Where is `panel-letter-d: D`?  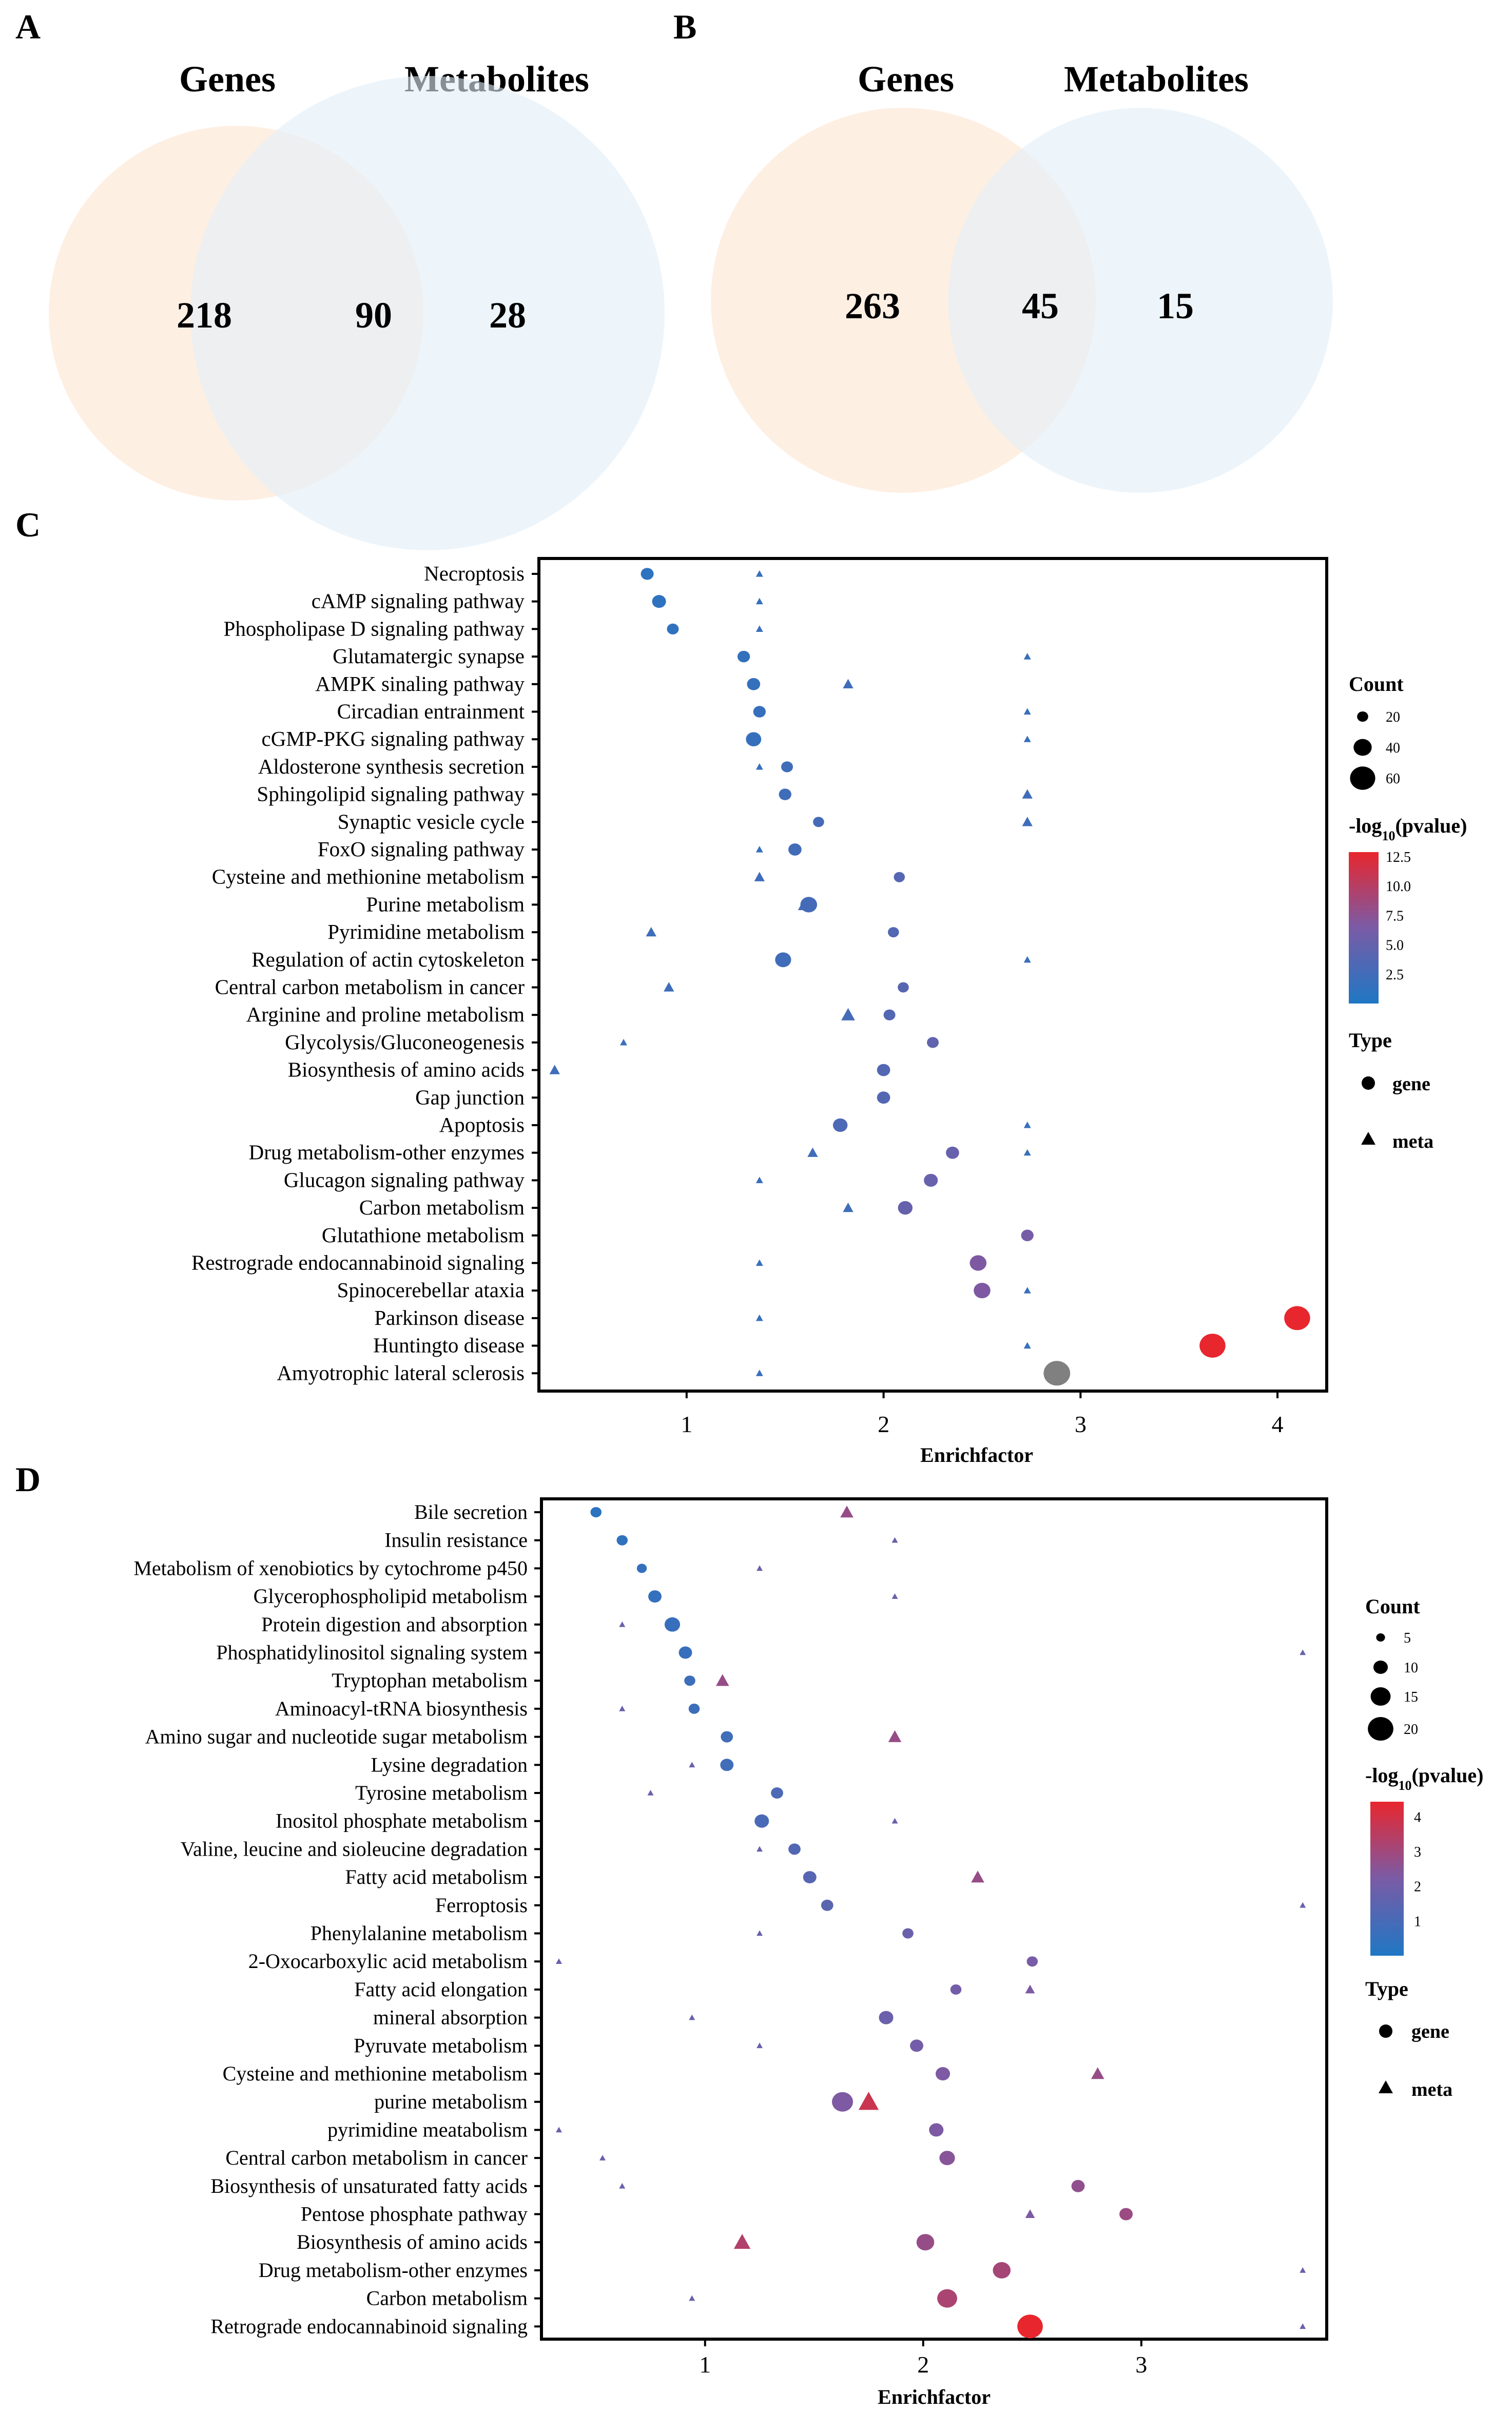
panel-letter-d: D is located at coordinates (28, 1479).